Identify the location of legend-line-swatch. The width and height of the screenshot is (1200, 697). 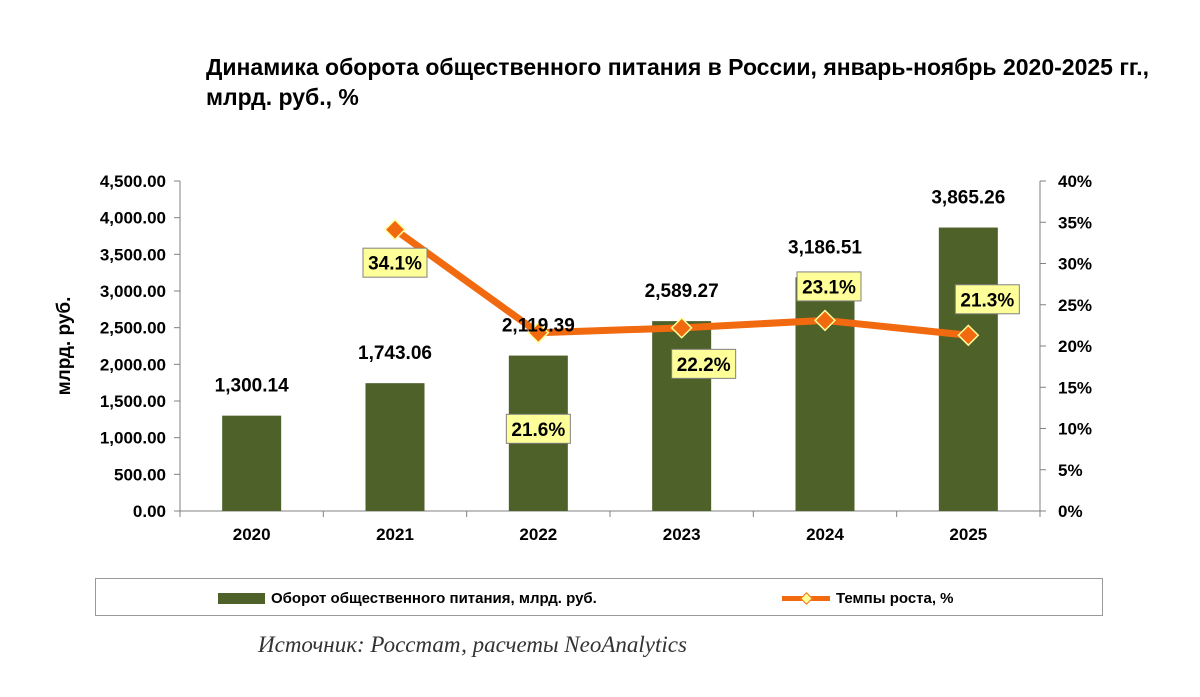
(806, 598).